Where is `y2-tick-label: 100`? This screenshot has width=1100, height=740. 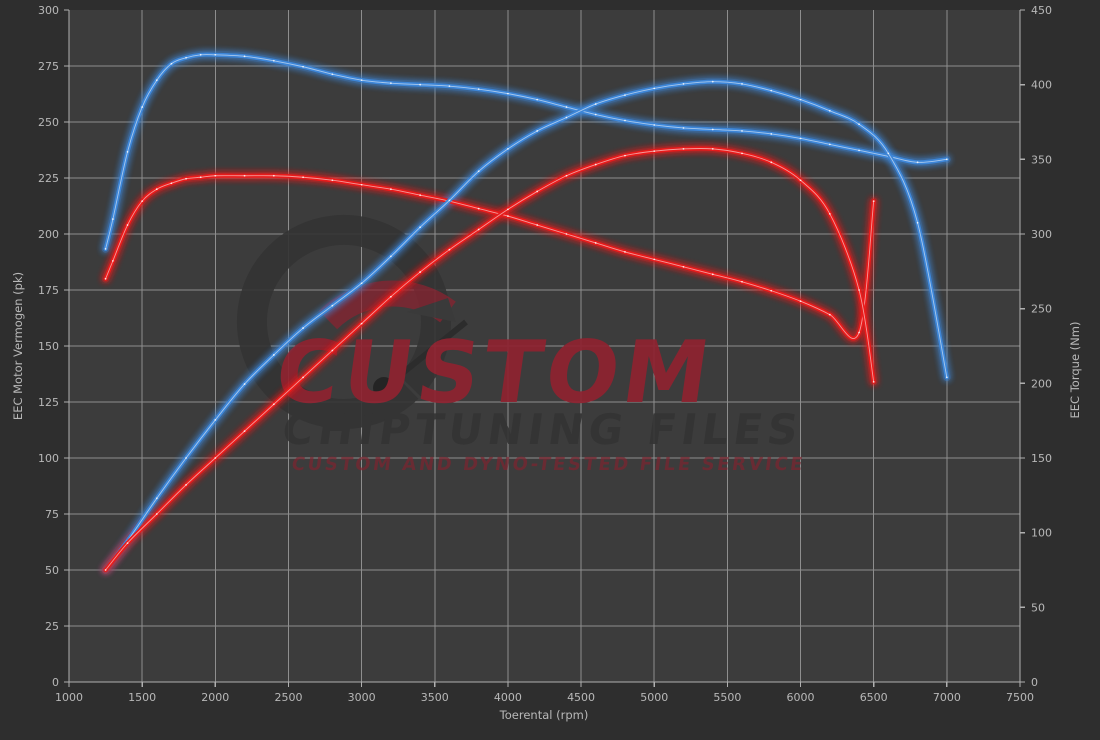 y2-tick-label: 100 is located at coordinates (1041, 533).